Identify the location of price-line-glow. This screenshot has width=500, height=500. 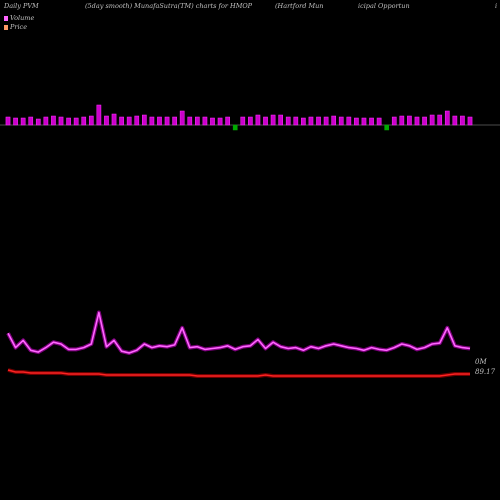
(238, 373).